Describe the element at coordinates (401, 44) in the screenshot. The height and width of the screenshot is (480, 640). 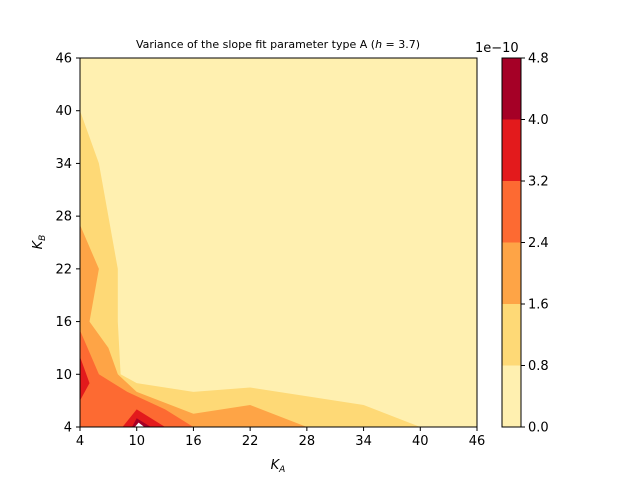
I see `chart-title-suffix: = 3.7)` at that location.